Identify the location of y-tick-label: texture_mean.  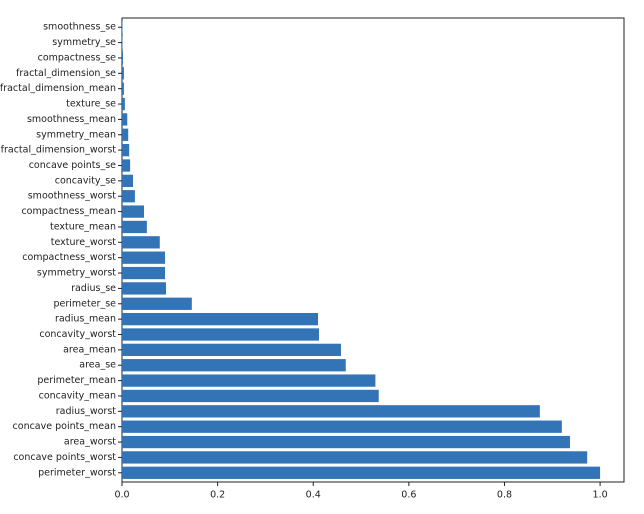
(83, 226).